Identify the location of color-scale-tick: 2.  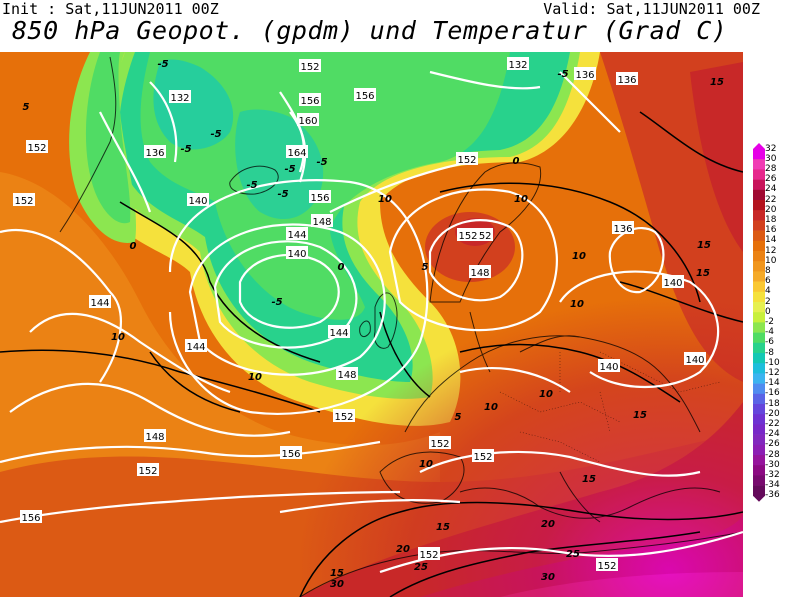
(768, 301).